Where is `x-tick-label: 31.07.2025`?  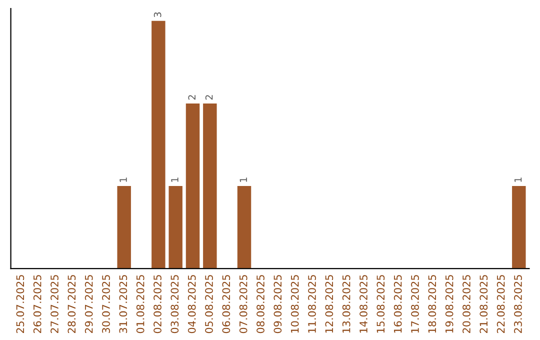 x-tick-label: 31.07.2025 is located at coordinates (123, 304).